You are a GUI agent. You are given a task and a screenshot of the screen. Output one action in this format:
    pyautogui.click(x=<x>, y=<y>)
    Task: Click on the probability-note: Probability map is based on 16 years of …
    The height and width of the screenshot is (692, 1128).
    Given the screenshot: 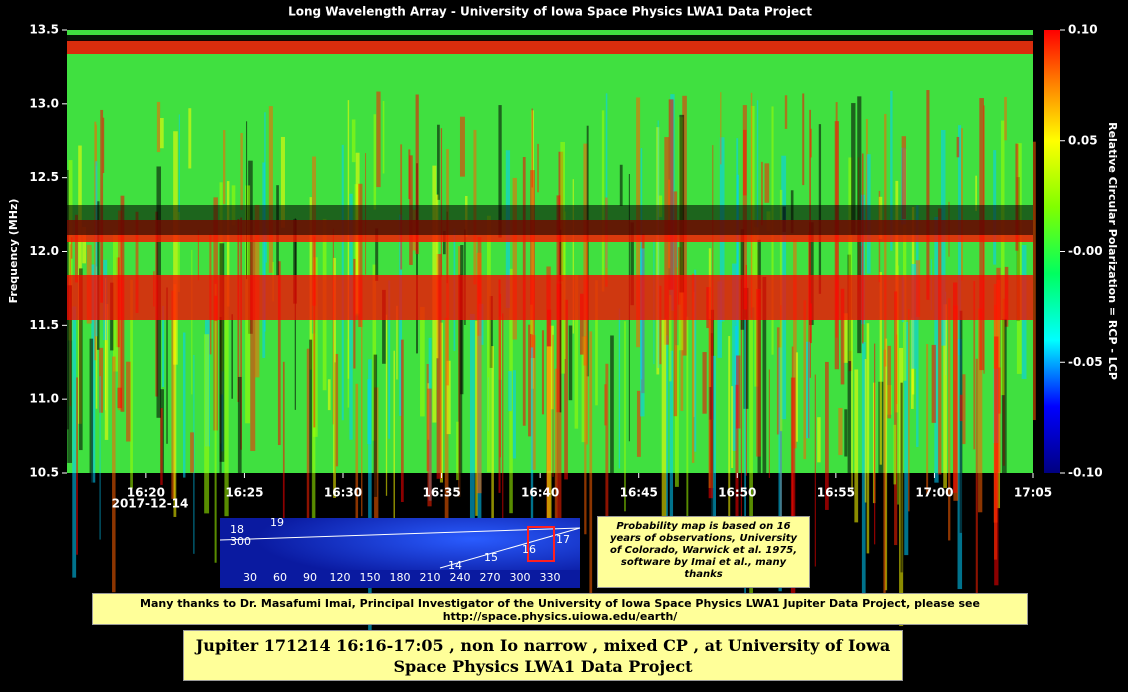 What is the action you would take?
    pyautogui.click(x=703, y=552)
    